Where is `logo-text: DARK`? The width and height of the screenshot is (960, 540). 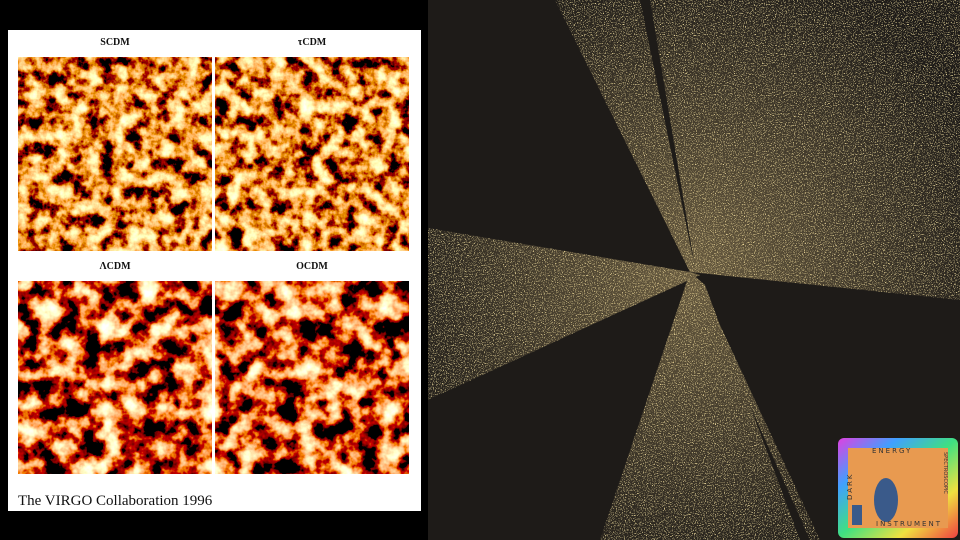
logo-text: DARK is located at coordinates (850, 486).